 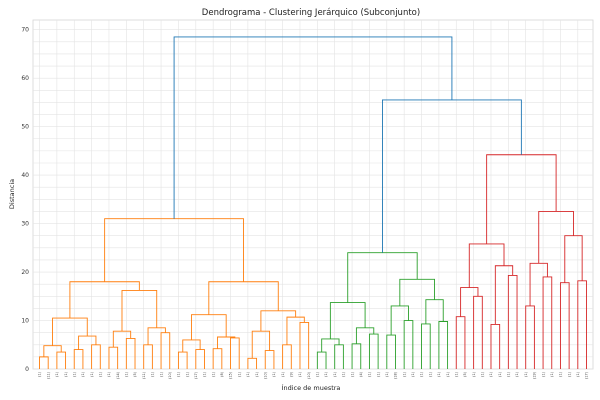 What do you see at coordinates (25, 321) in the screenshot?
I see `y-tick-label: 10` at bounding box center [25, 321].